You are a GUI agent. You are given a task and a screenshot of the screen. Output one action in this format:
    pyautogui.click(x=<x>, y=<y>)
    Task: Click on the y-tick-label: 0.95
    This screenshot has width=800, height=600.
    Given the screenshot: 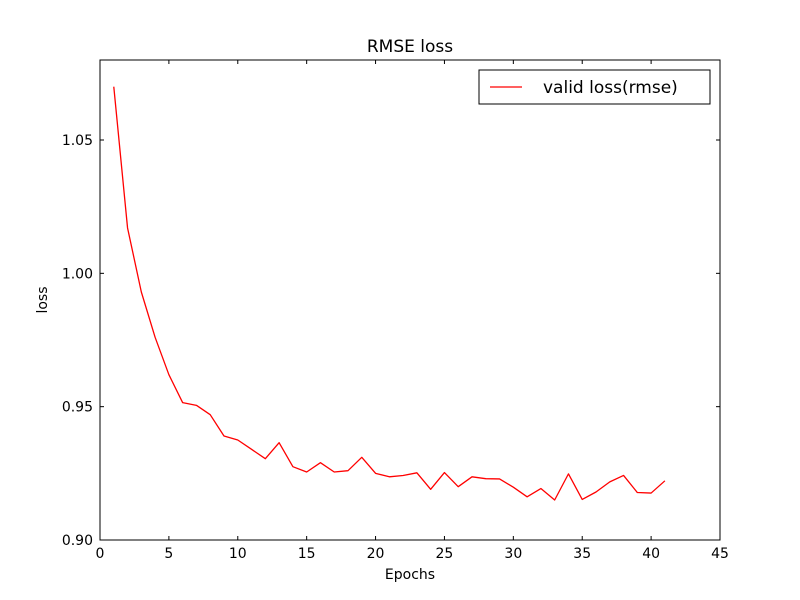 What is the action you would take?
    pyautogui.click(x=77, y=408)
    